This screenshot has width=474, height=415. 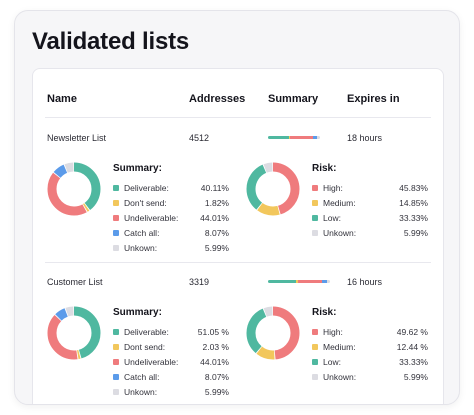 I want to click on summary-bar-segment-deliverable, so click(x=278, y=137).